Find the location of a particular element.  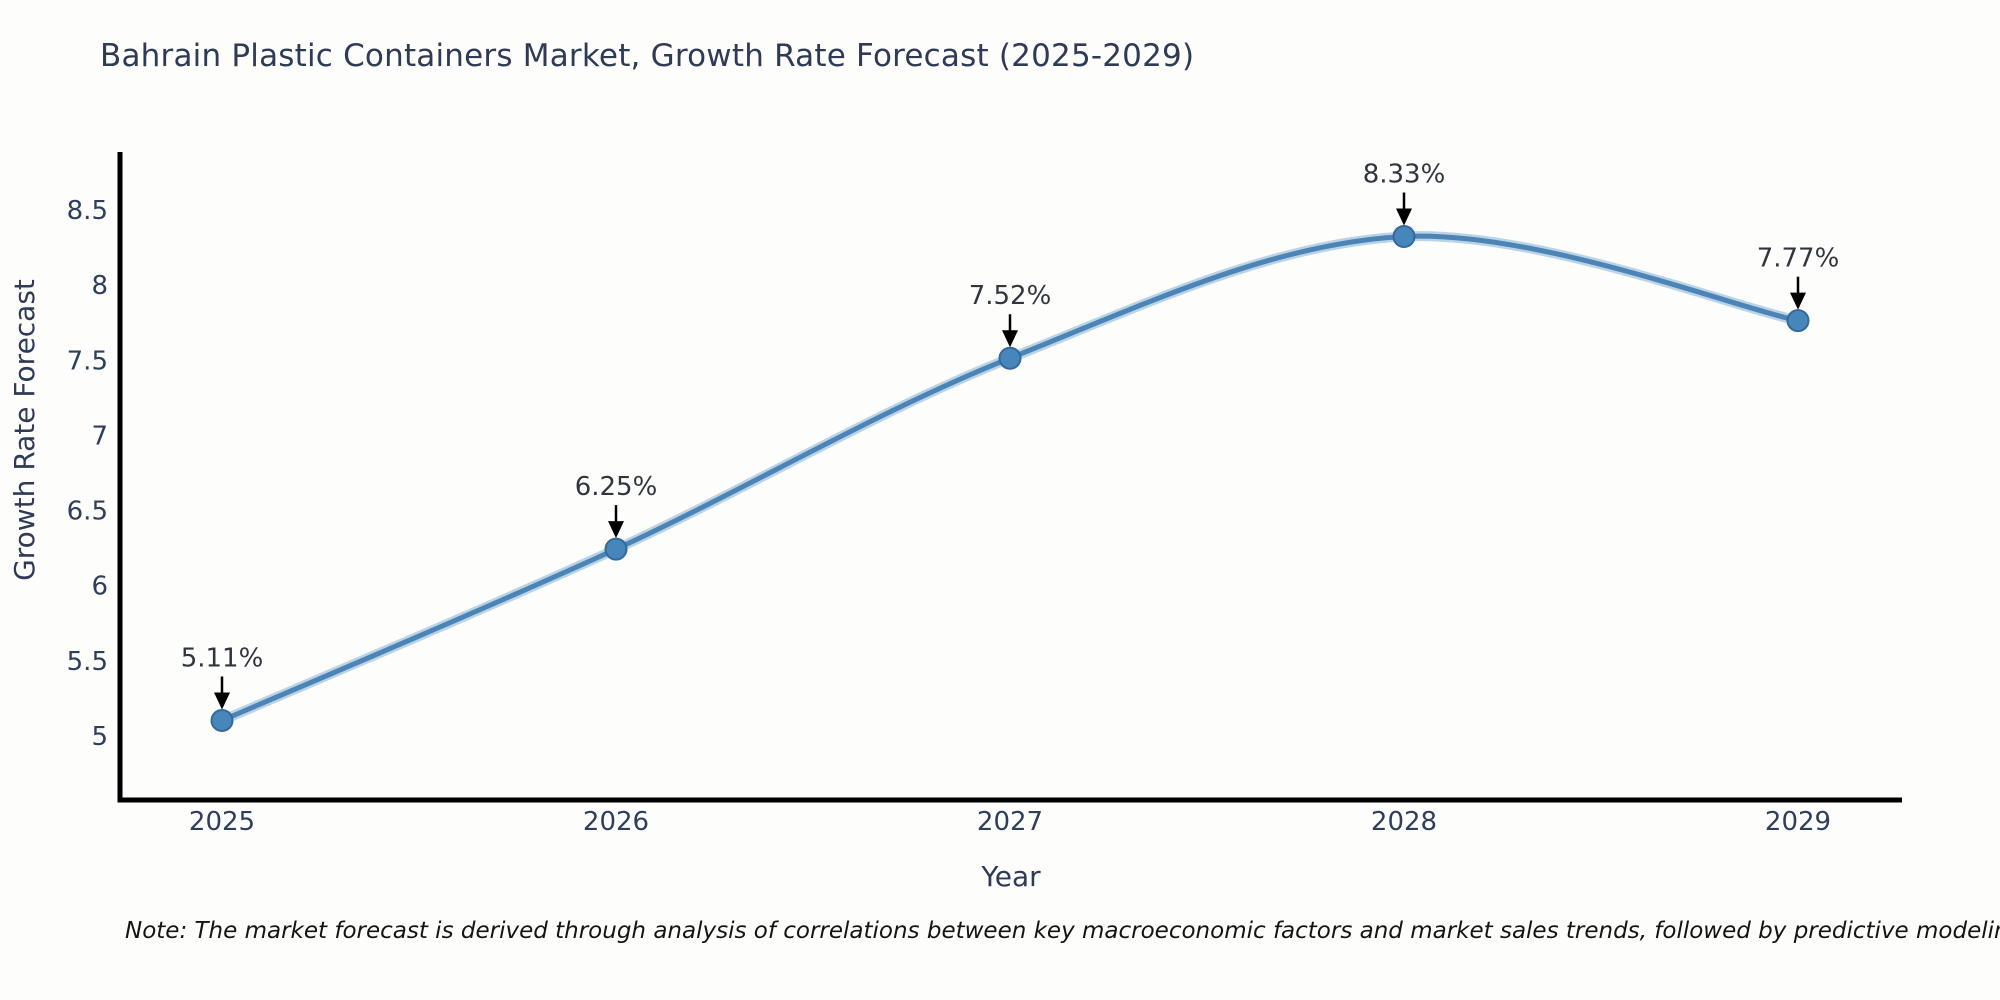

x-axis-tick-labels: 2025 2026 2027 2028 2029 is located at coordinates (1010, 822).